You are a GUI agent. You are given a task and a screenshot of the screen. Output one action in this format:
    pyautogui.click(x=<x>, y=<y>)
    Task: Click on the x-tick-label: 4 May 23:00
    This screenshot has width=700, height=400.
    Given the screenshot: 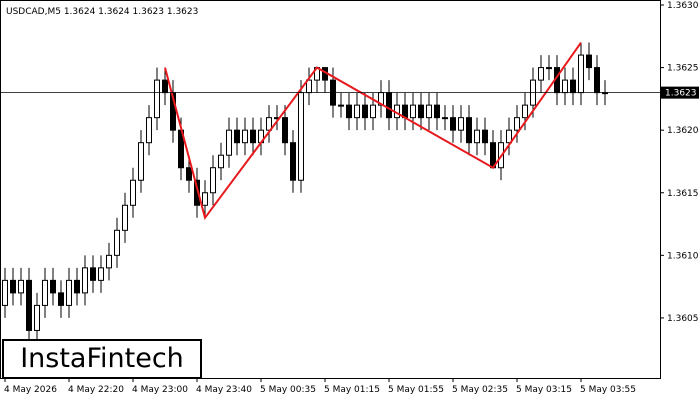 What is the action you would take?
    pyautogui.click(x=160, y=390)
    